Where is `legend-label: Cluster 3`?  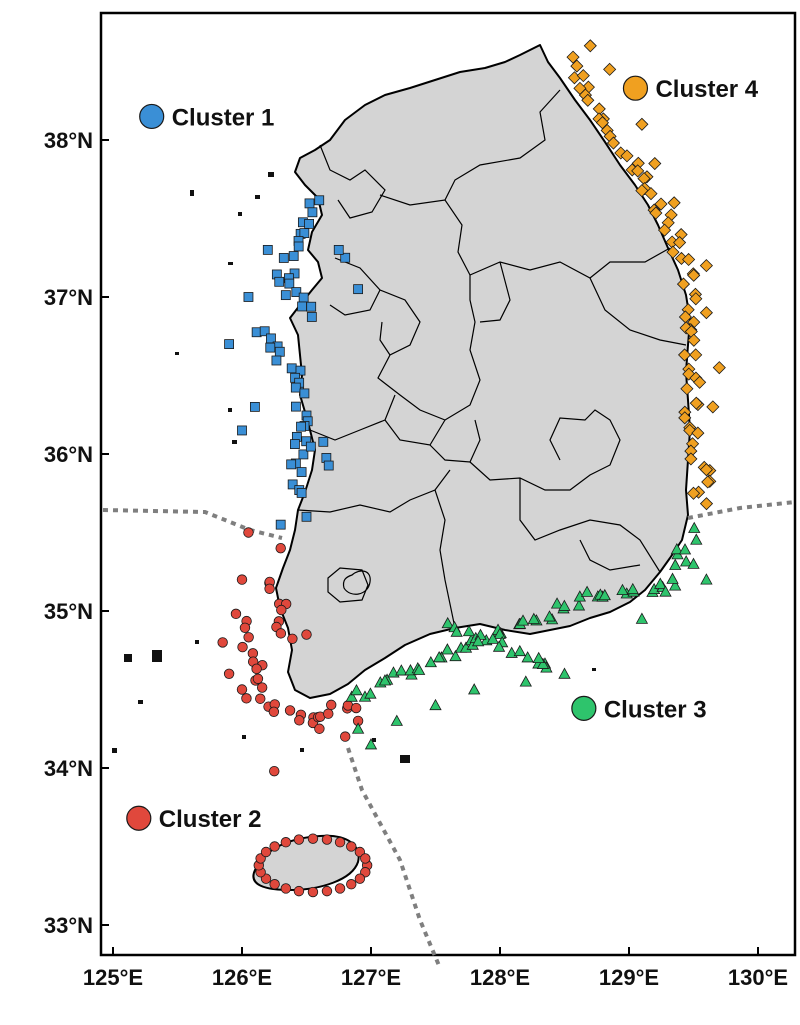 legend-label: Cluster 3 is located at coordinates (655, 709).